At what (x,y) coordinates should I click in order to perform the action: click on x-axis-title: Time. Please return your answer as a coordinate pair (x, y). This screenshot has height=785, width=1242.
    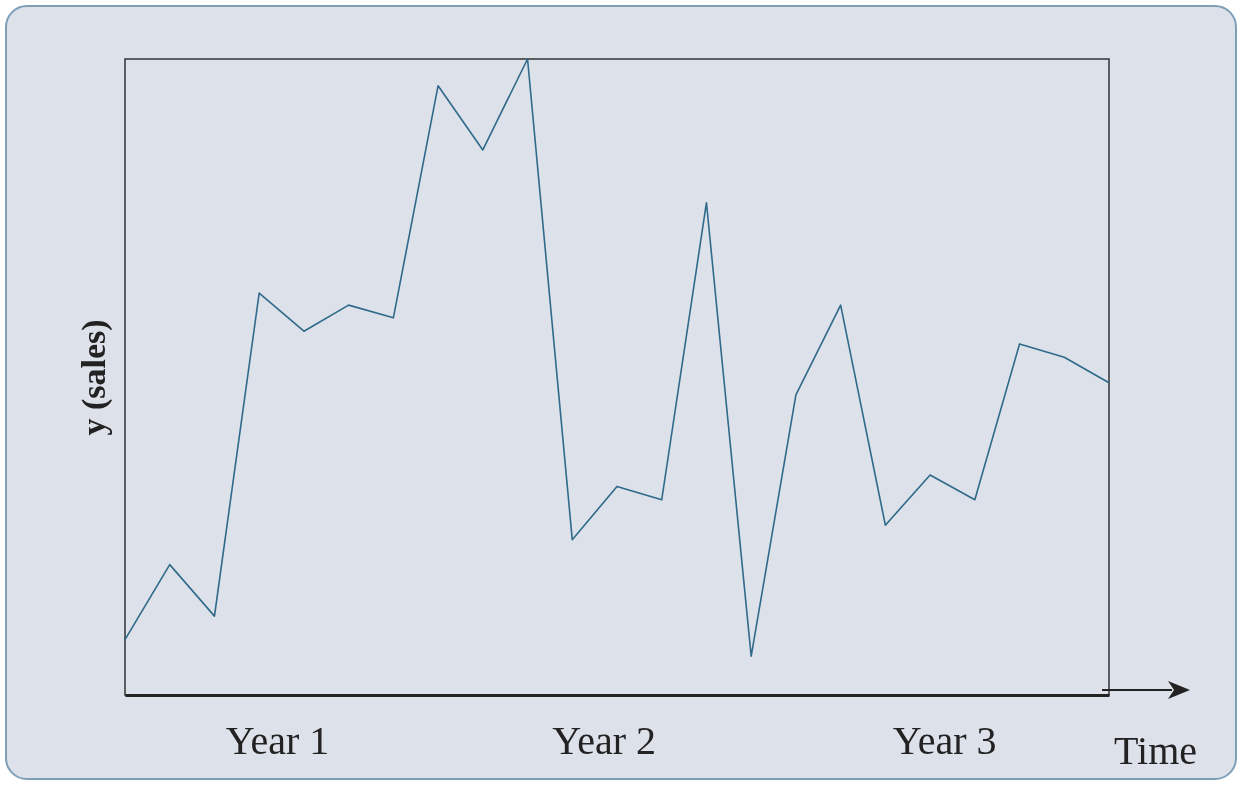
    Looking at the image, I should click on (1155, 750).